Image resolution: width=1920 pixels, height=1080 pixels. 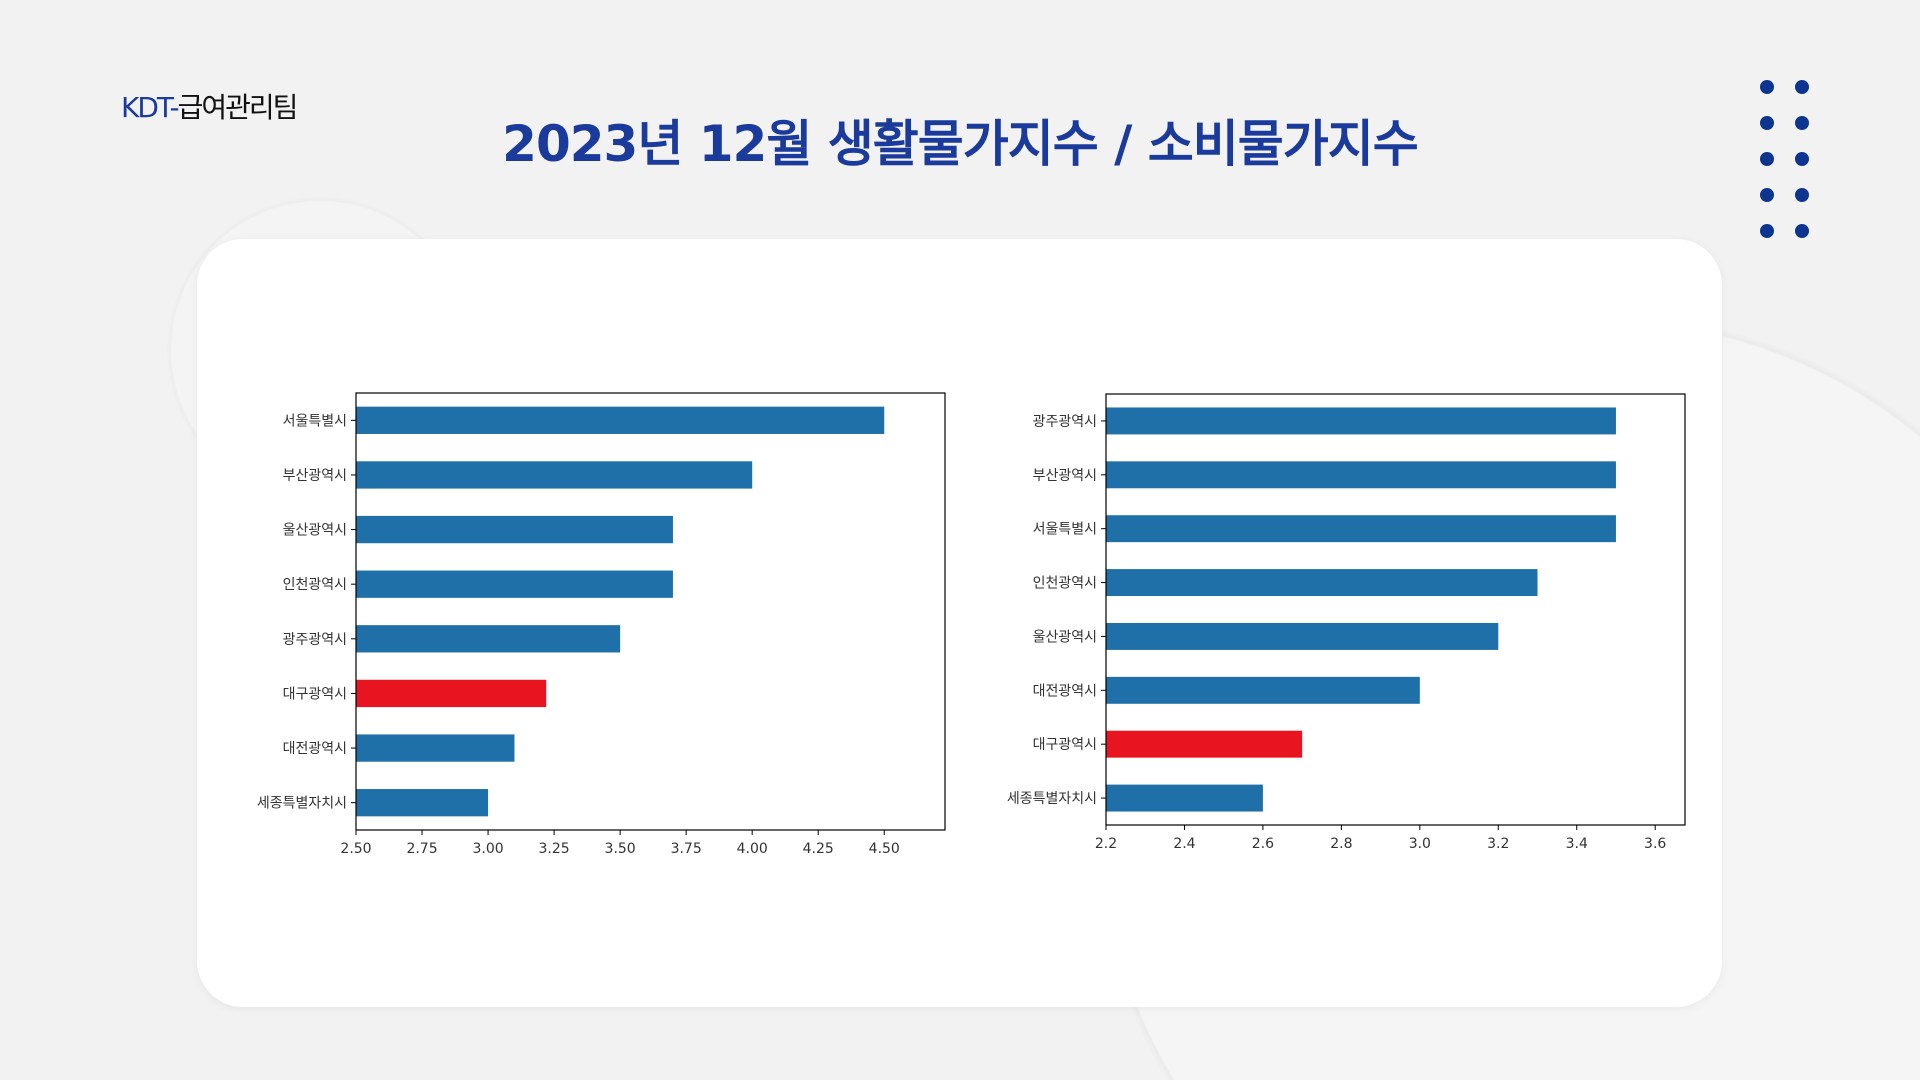 I want to click on x-tick-label: 3.6, so click(x=1655, y=844).